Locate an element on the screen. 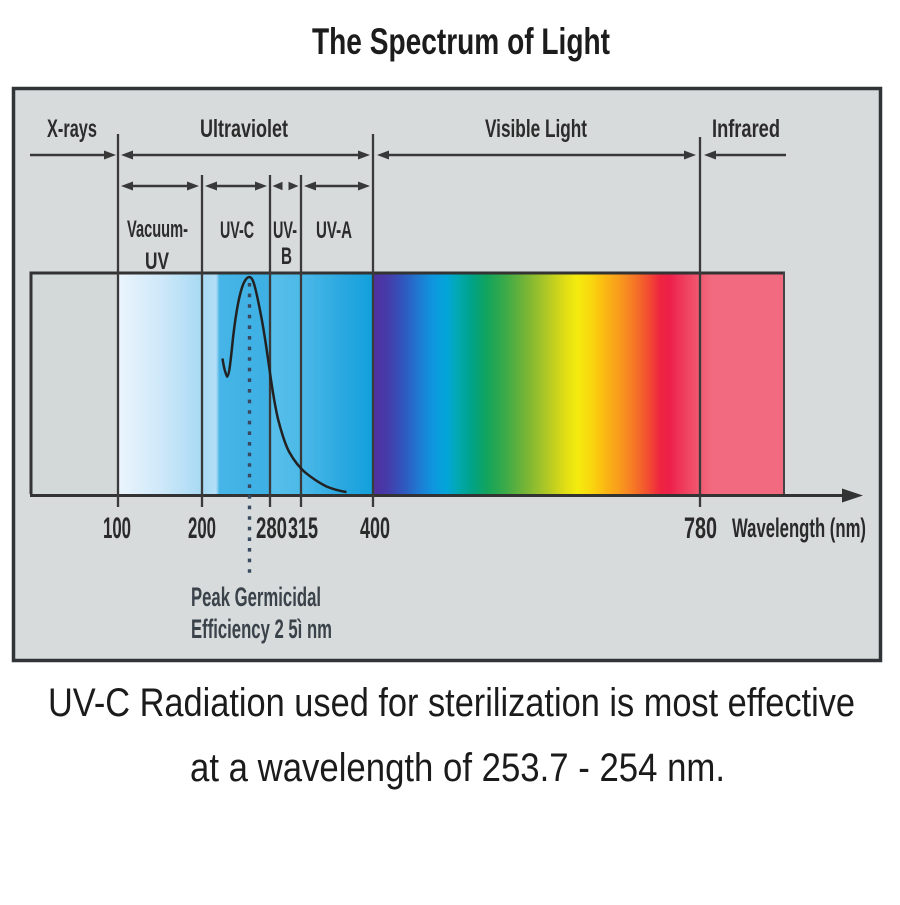  svg-text: The Spectrum of Light is located at coordinates (461, 41).